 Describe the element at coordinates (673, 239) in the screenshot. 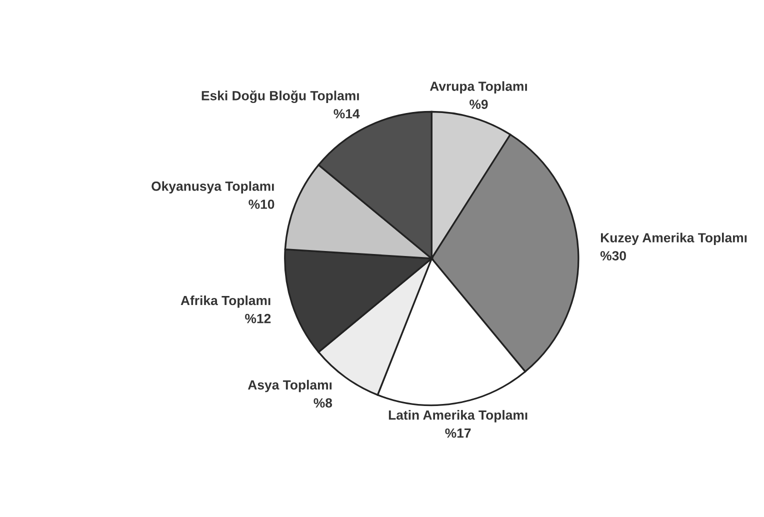

I see `slice-label: Kuzey Amerika Toplamı` at that location.